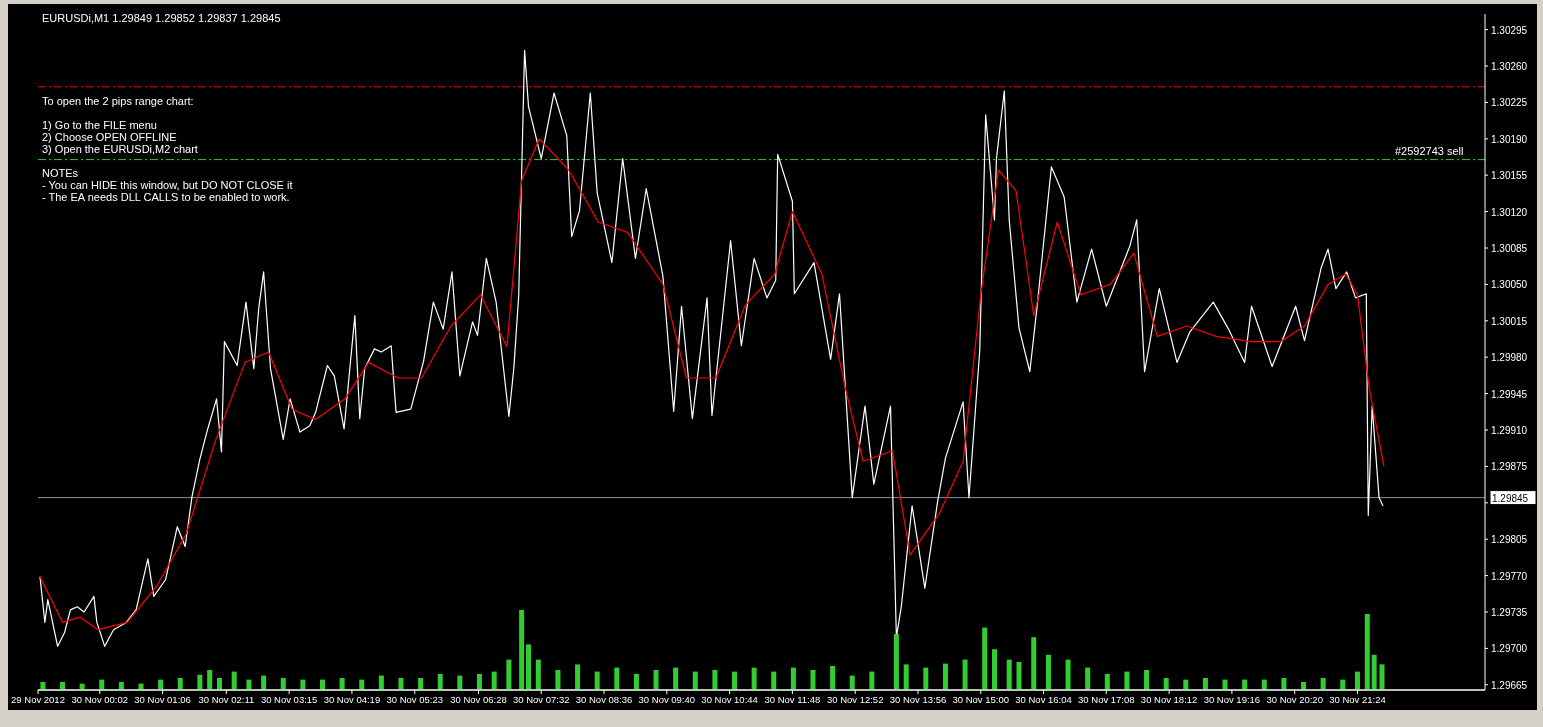 The image size is (1543, 727). I want to click on x-tick-label: 30 Nov 07:32, so click(541, 699).